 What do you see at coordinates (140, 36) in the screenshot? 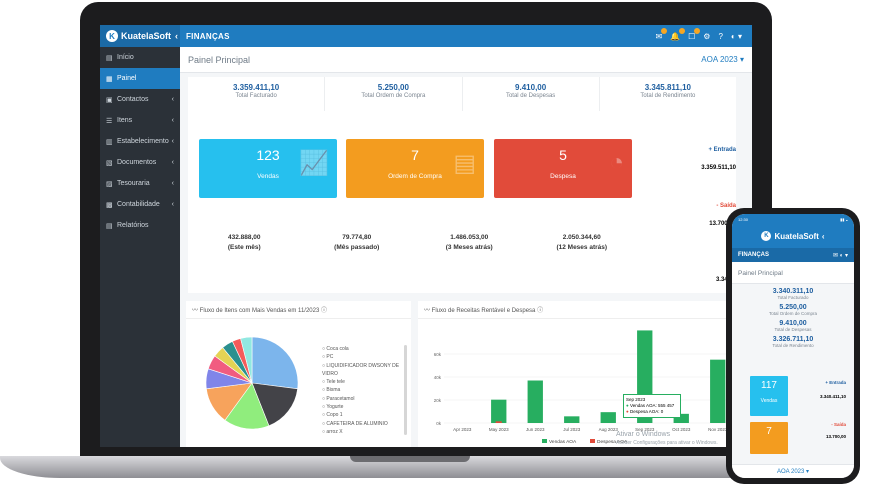
I see `brand: K KuatelaSoft ‹` at bounding box center [140, 36].